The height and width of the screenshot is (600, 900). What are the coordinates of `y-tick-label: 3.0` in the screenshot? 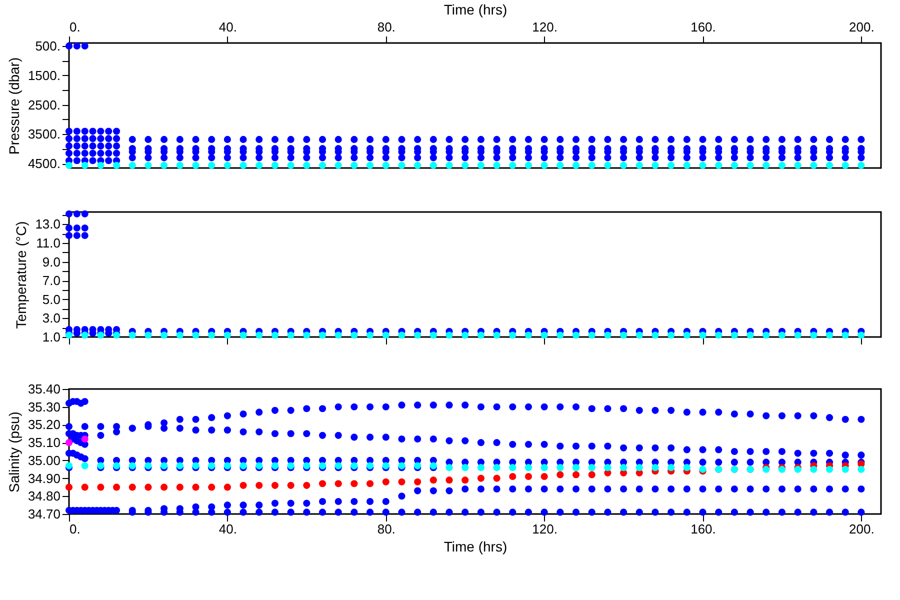 It's located at (51, 318).